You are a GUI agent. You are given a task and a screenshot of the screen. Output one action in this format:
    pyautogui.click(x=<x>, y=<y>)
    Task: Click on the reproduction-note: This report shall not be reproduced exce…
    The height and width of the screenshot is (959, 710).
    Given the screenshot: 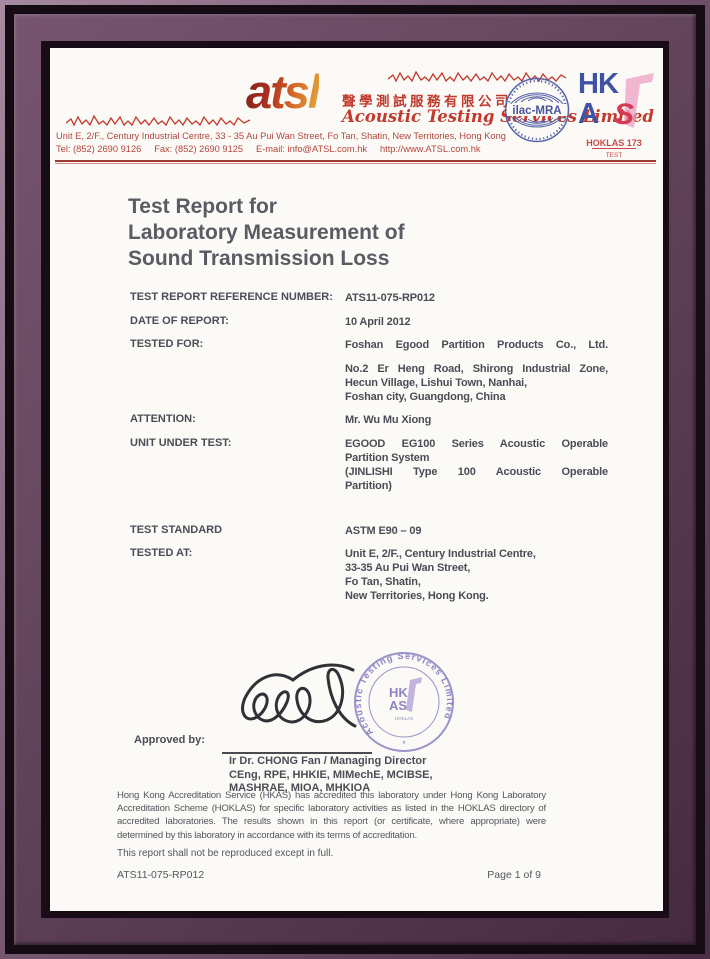 What is the action you would take?
    pyautogui.click(x=225, y=853)
    